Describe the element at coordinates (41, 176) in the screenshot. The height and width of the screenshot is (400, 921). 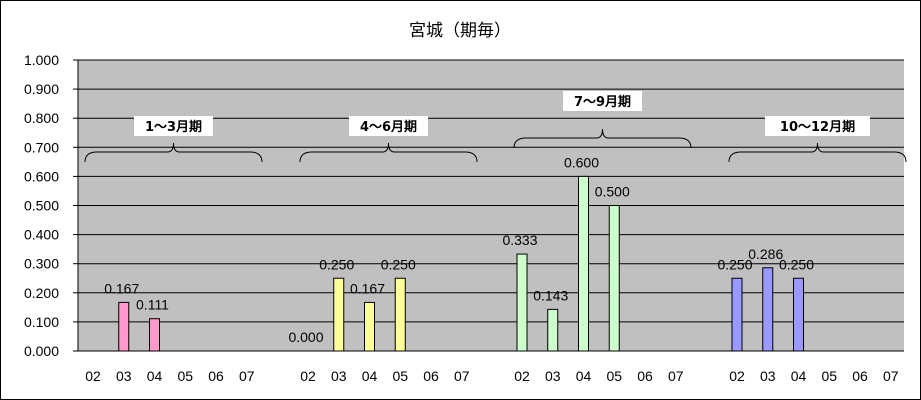
I see `y-tick-label: 0.600` at that location.